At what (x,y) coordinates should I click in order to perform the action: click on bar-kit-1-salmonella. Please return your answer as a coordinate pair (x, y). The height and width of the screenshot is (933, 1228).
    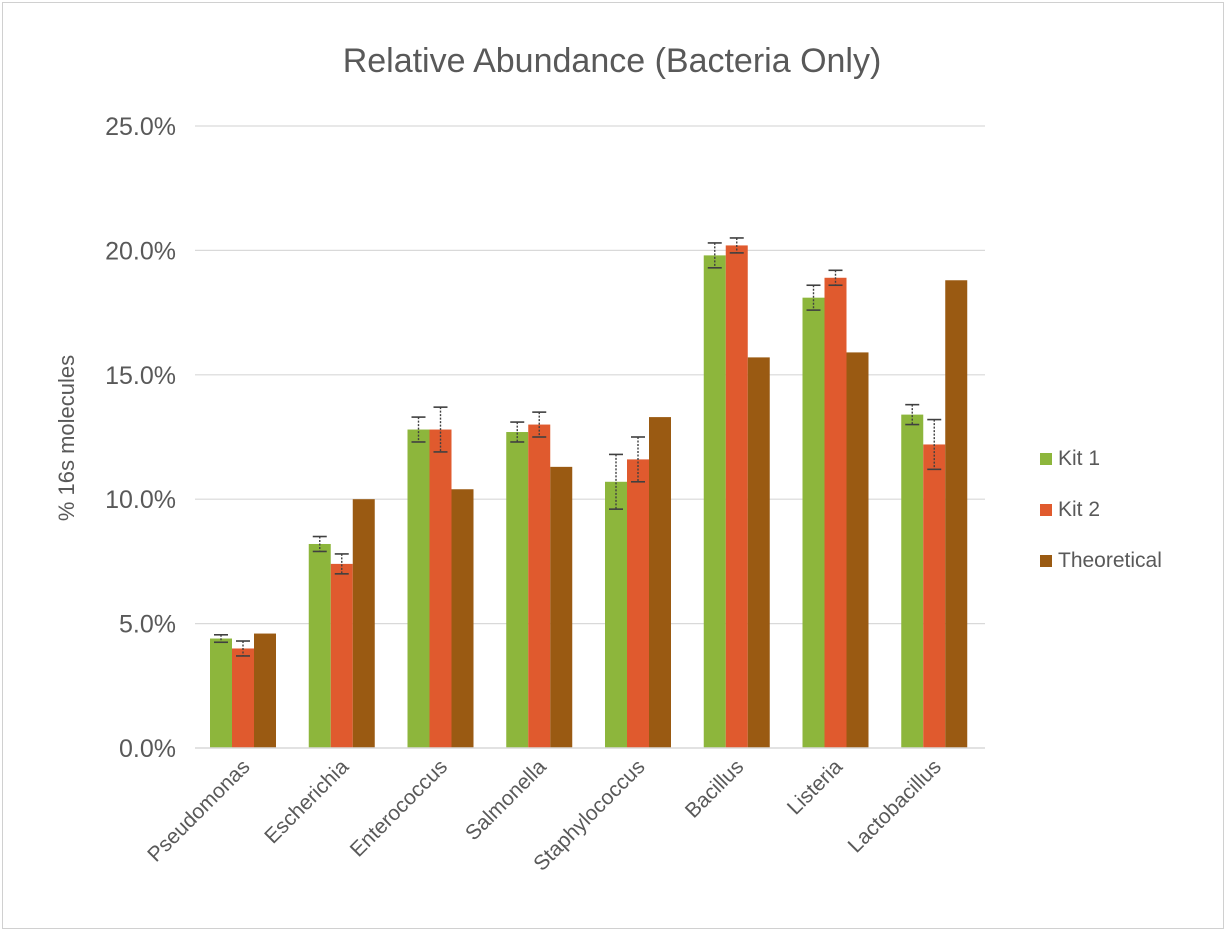
    Looking at the image, I should click on (517, 590).